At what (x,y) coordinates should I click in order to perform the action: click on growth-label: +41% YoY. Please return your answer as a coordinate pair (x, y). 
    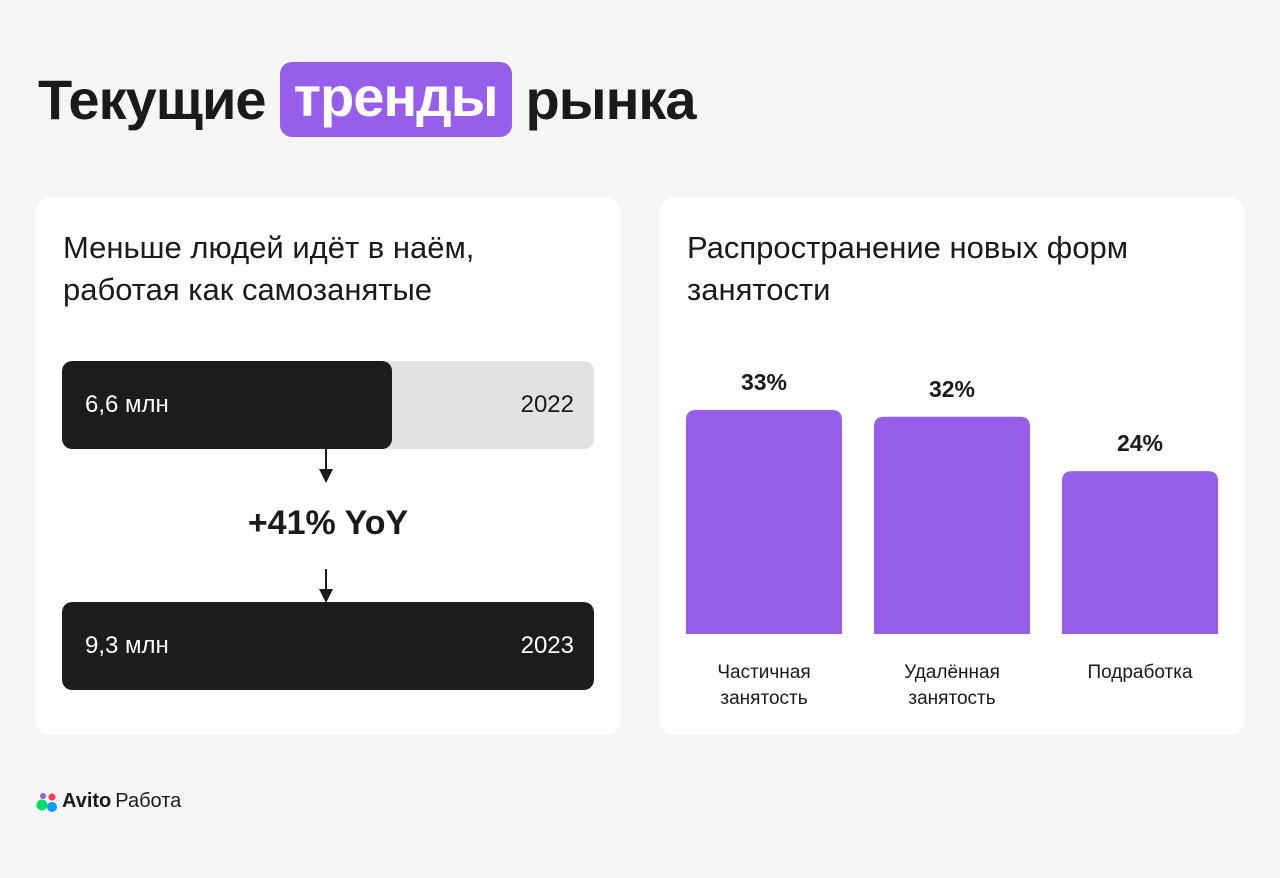
    Looking at the image, I should click on (328, 523).